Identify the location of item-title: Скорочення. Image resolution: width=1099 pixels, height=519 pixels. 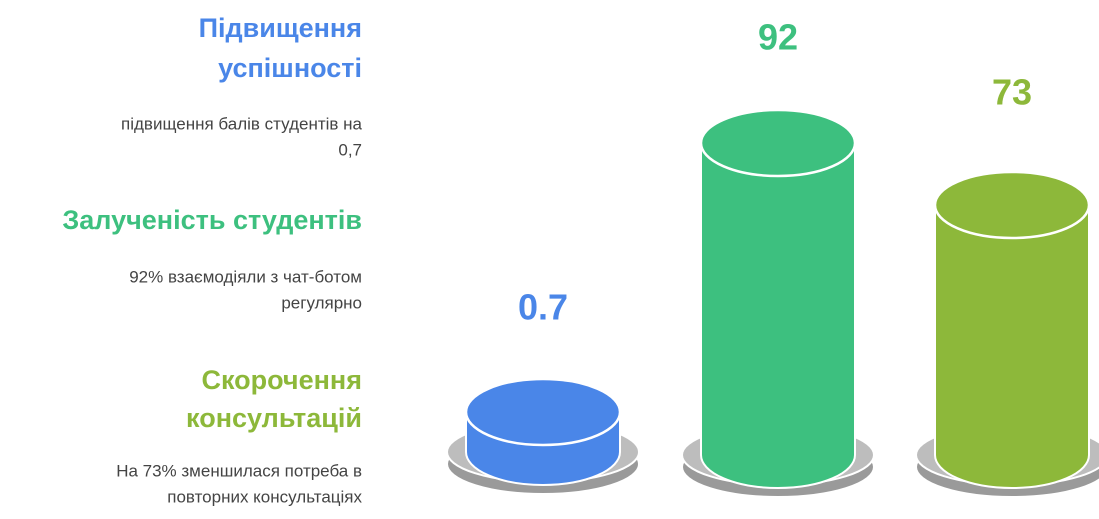
(281, 380).